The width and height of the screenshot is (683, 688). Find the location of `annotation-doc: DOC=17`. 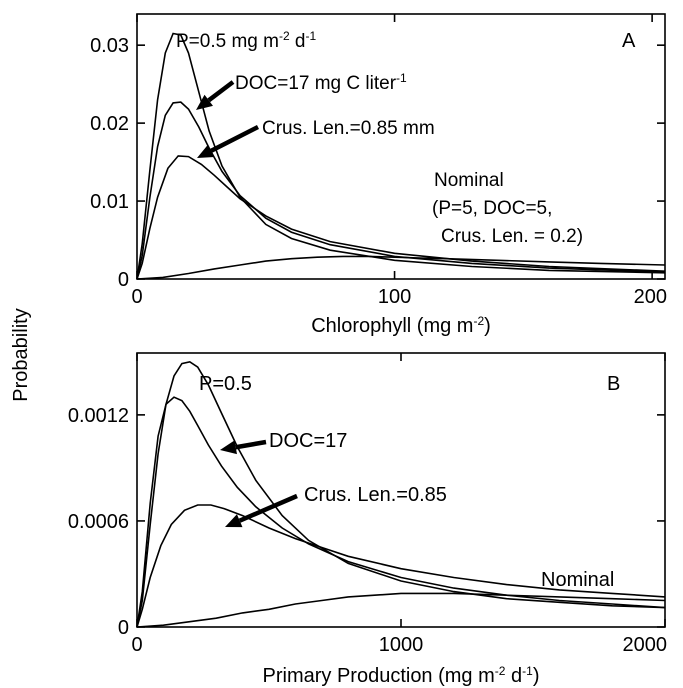

annotation-doc: DOC=17 is located at coordinates (308, 441).